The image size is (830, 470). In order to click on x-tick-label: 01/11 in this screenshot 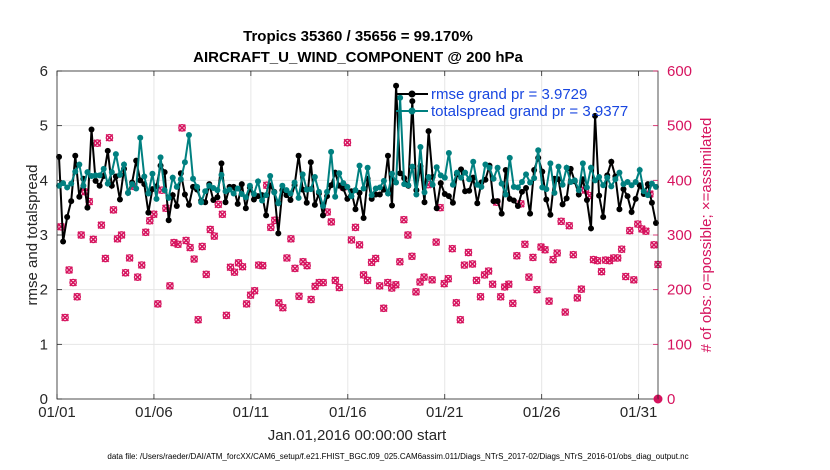, I will do `click(251, 412)`.